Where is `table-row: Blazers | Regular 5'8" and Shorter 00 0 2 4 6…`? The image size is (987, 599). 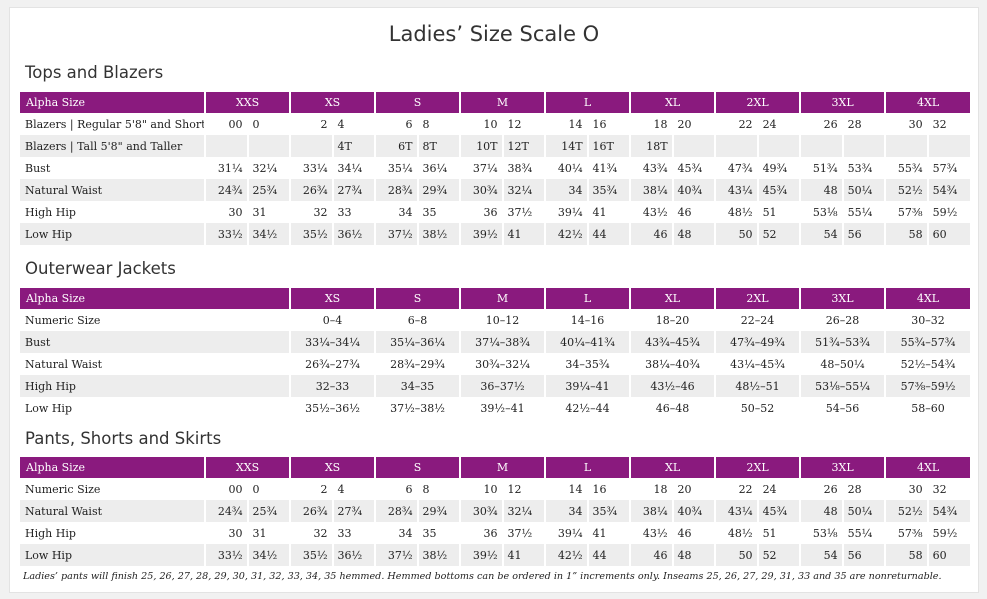
table-row: Blazers | Regular 5'8" and Shorter 00 0 2 4 6… is located at coordinates (495, 124).